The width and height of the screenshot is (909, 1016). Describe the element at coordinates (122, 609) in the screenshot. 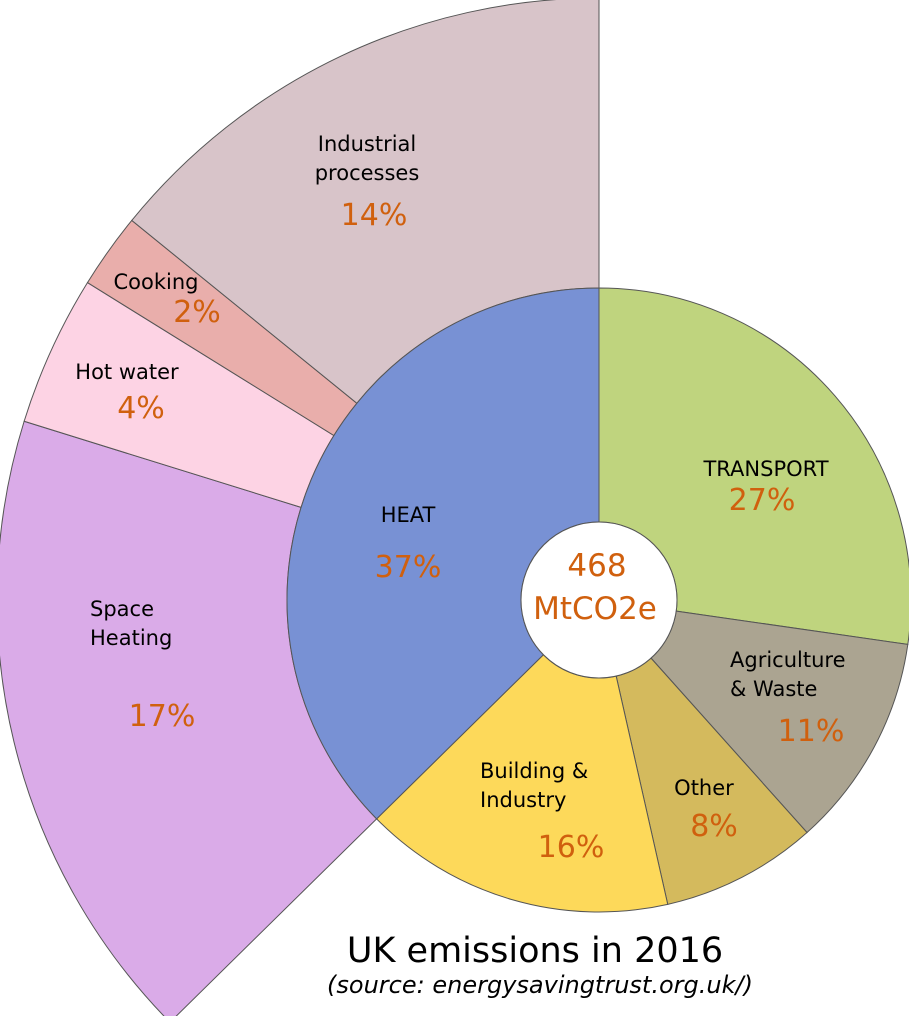

I see `label-space-heating-line-1: Space` at that location.